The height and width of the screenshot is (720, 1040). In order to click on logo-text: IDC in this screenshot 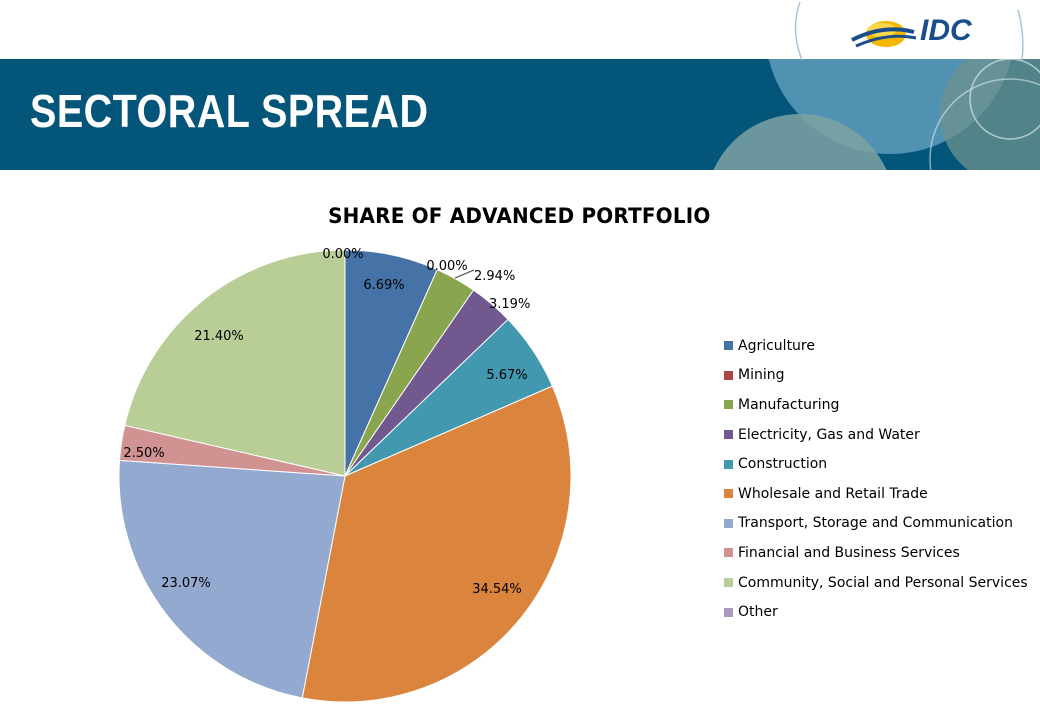, I will do `click(946, 30)`.